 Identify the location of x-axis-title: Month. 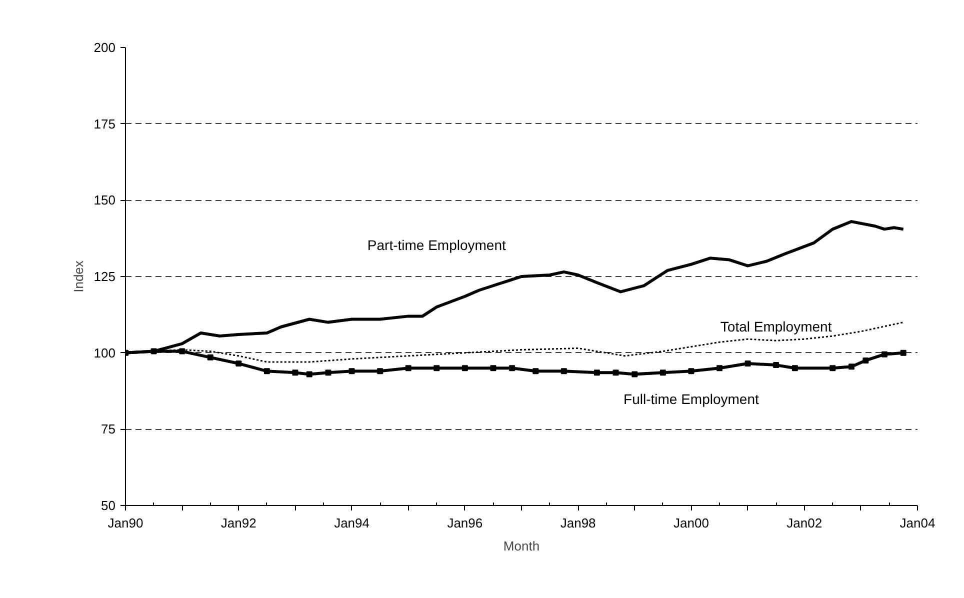
(521, 546).